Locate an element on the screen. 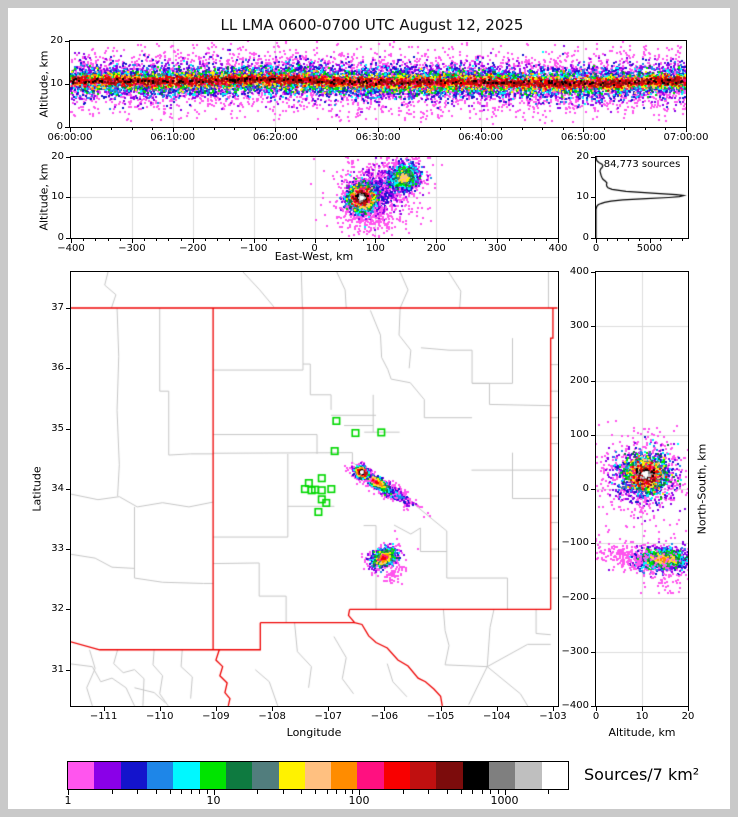 The width and height of the screenshot is (738, 817). ew-altitude-canvas is located at coordinates (314, 197).